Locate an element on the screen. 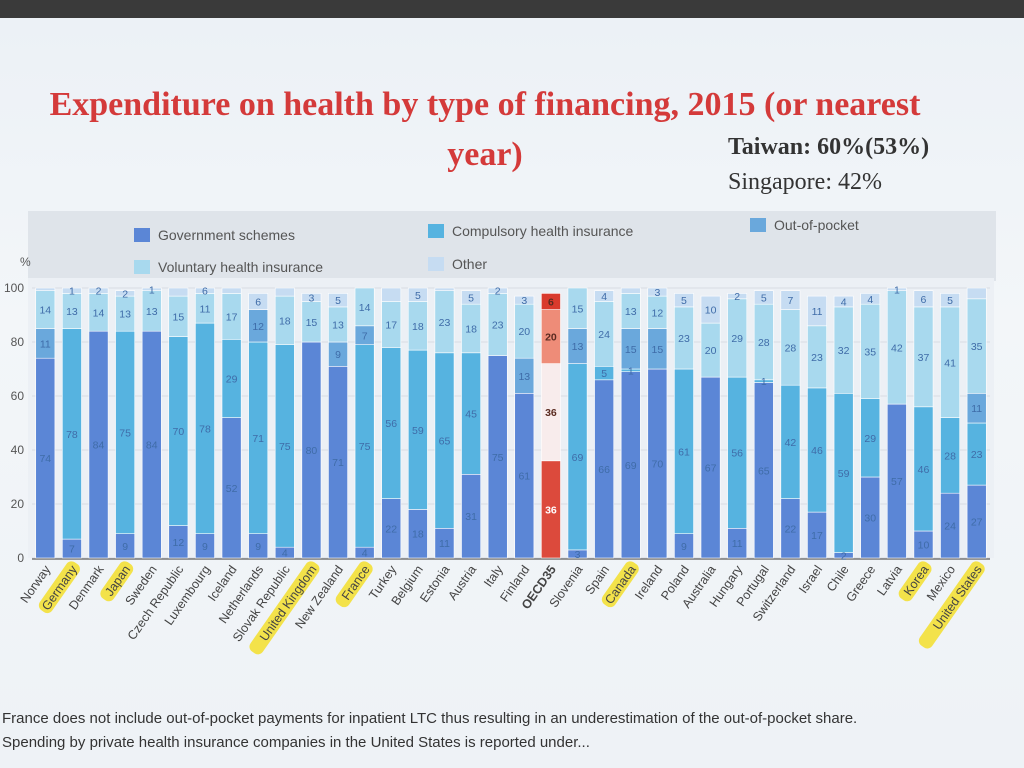 The height and width of the screenshot is (768, 1024). x-tick-label: Israel is located at coordinates (810, 579).